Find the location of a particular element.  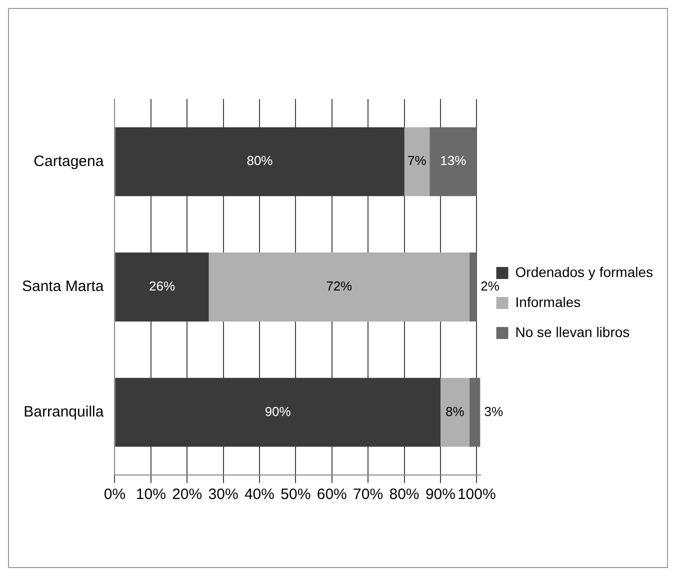

data-label: 80% is located at coordinates (260, 160).